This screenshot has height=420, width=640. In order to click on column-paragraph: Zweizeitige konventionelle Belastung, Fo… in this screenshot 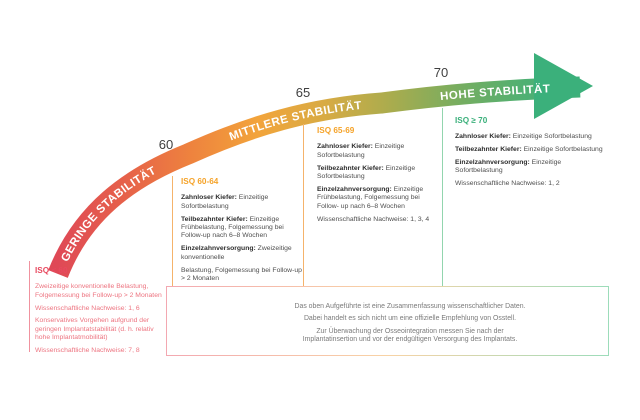, I will do `click(98, 291)`.